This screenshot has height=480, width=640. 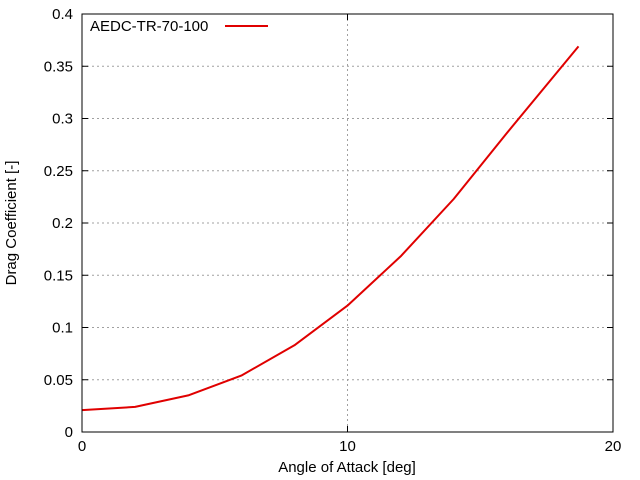 What do you see at coordinates (62, 223) in the screenshot?
I see `y-tick-label: 0.2` at bounding box center [62, 223].